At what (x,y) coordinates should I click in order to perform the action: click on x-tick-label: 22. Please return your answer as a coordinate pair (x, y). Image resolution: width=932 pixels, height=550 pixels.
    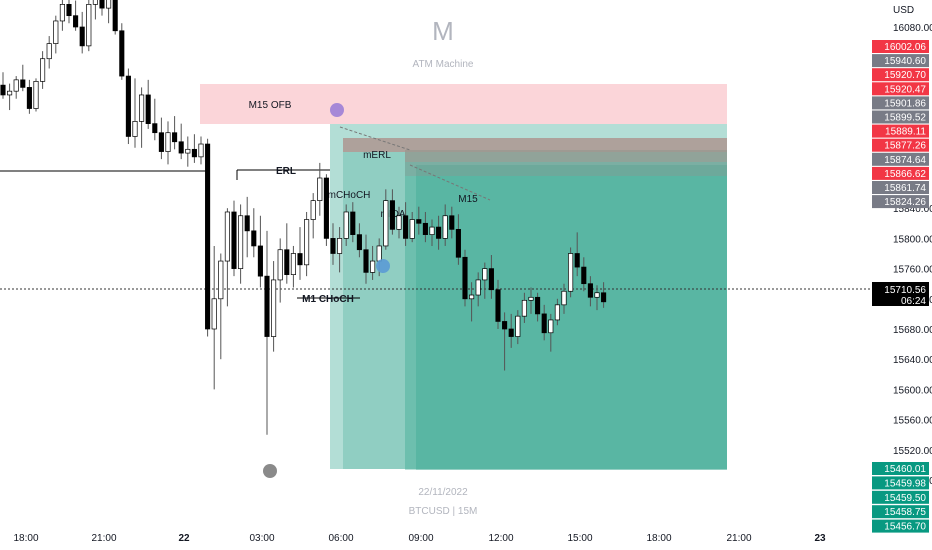
    Looking at the image, I should click on (184, 538).